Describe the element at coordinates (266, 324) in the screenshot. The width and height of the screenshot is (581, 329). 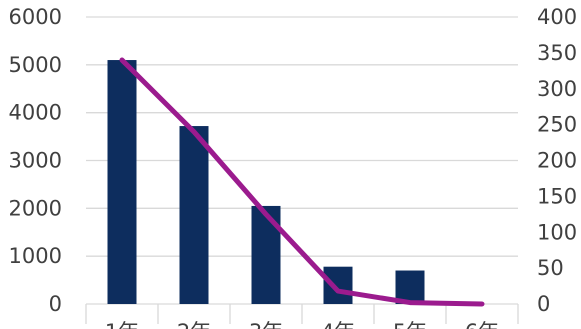
I see `x-category-label: 3年` at that location.